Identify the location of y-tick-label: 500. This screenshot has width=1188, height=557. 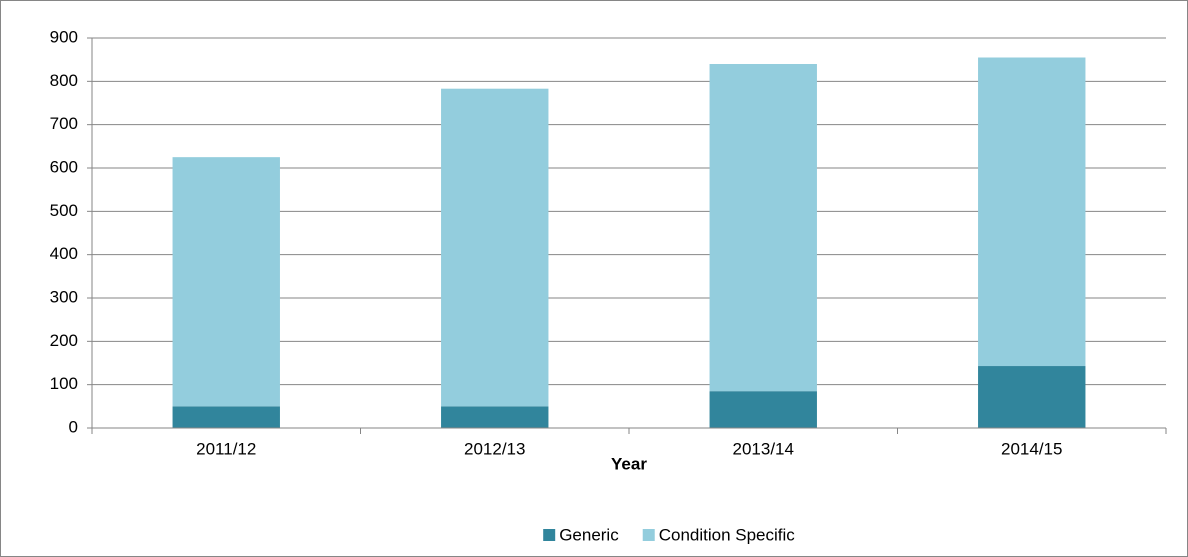
(64, 210).